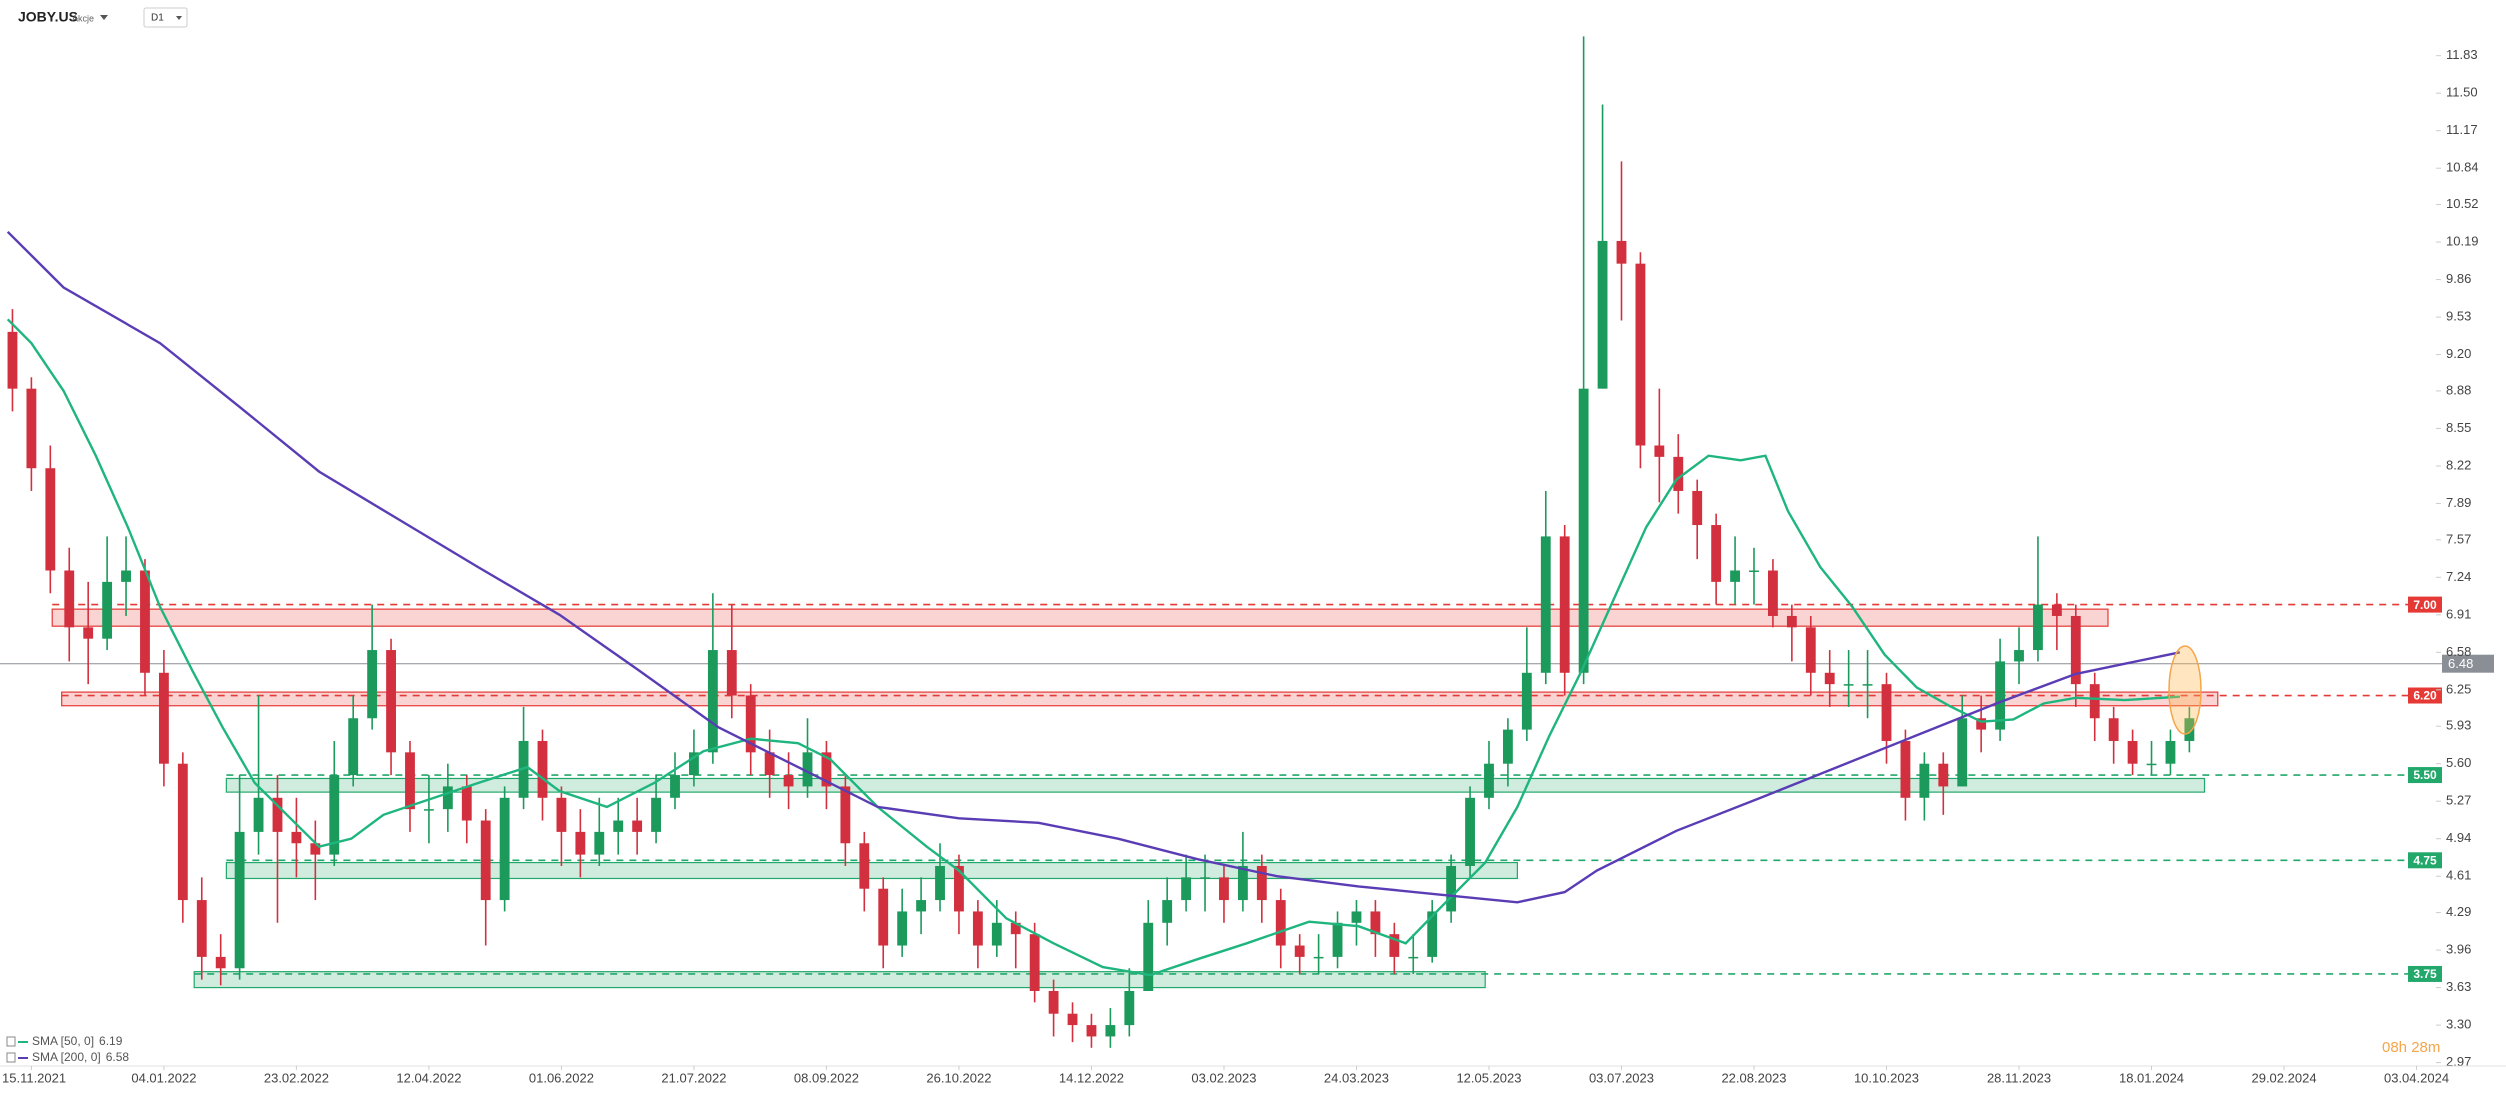 This screenshot has width=2506, height=1093. I want to click on y-tick-label: 4.94, so click(2458, 837).